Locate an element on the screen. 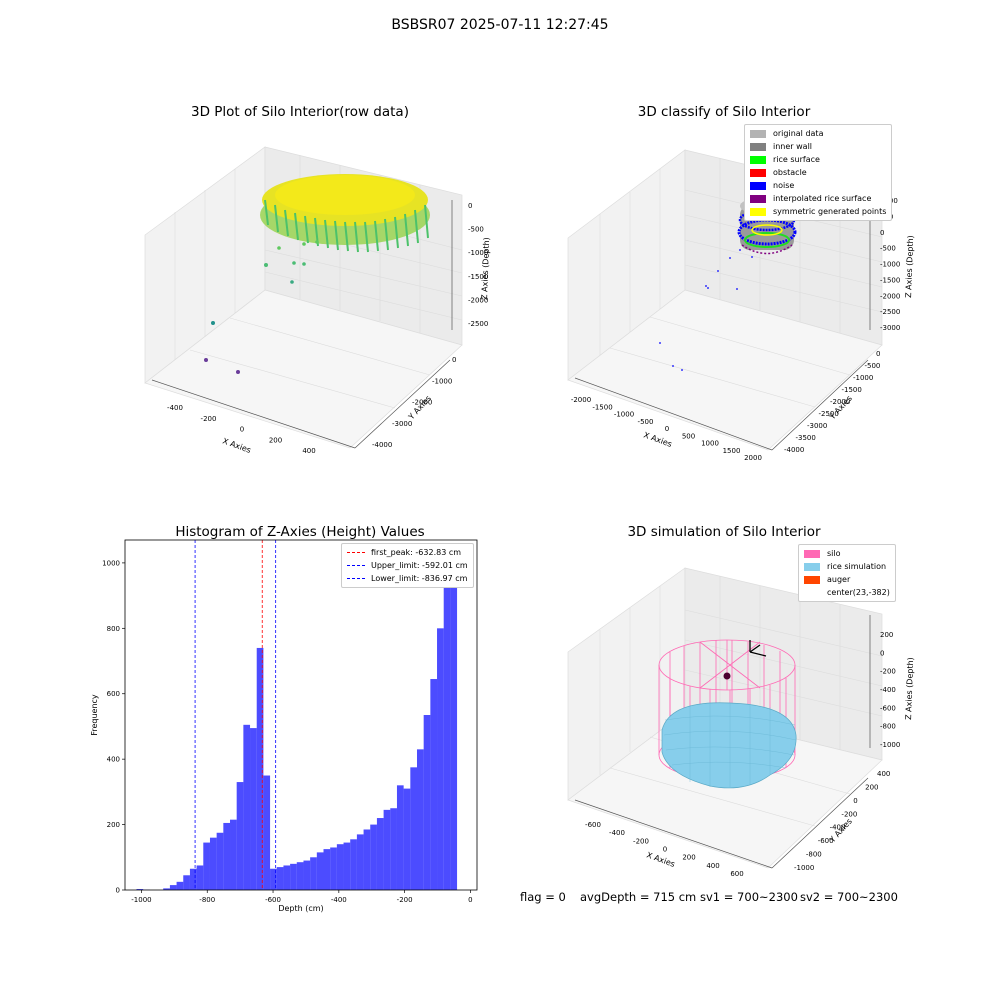 This screenshot has width=1000, height=1000. histogram-ylabel: Frequency is located at coordinates (94, 715).